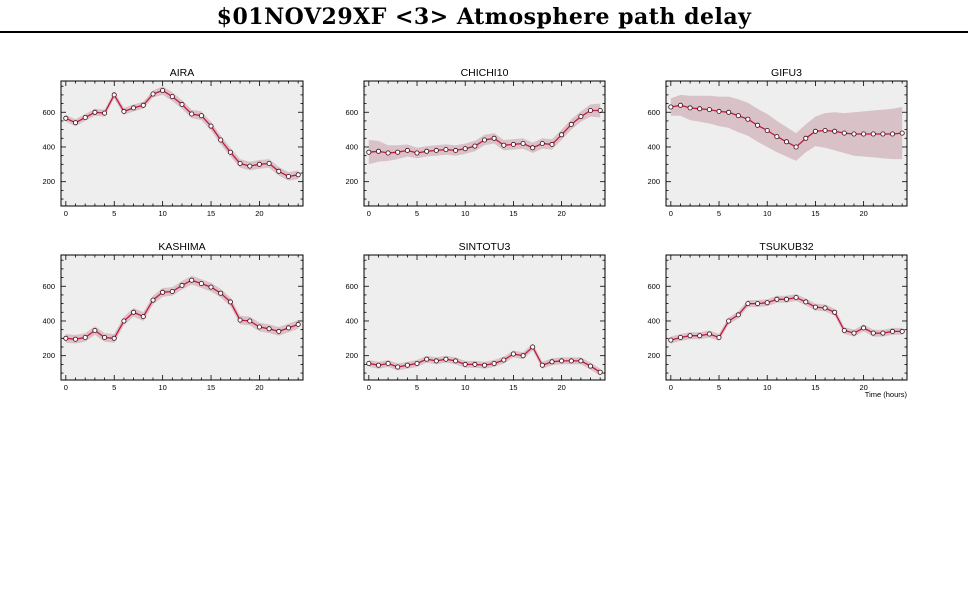 The height and width of the screenshot is (603, 968). What do you see at coordinates (182, 73) in the screenshot?
I see `panel-title: AIRA` at bounding box center [182, 73].